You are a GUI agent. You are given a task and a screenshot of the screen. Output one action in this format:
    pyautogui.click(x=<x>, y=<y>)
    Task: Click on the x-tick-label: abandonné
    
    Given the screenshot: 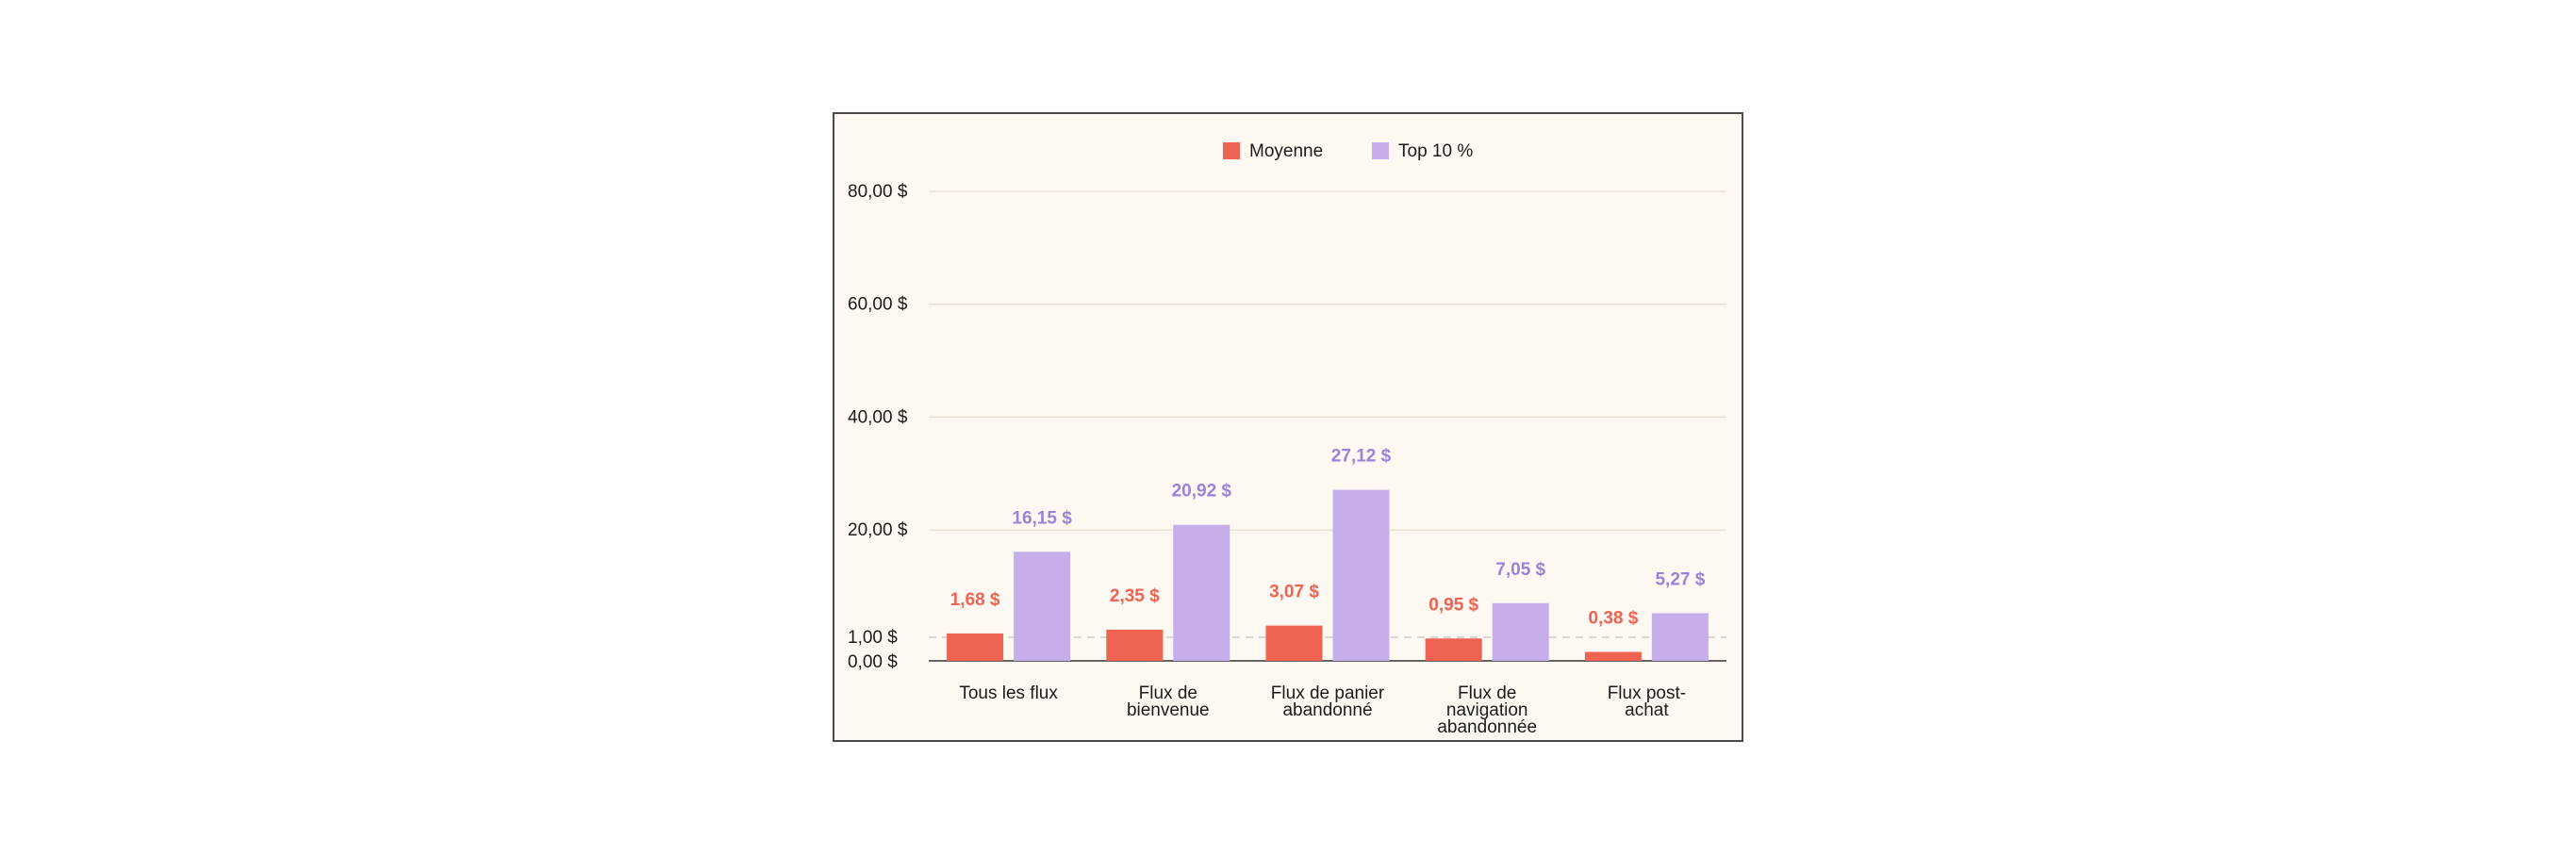 What is the action you would take?
    pyautogui.click(x=1327, y=710)
    